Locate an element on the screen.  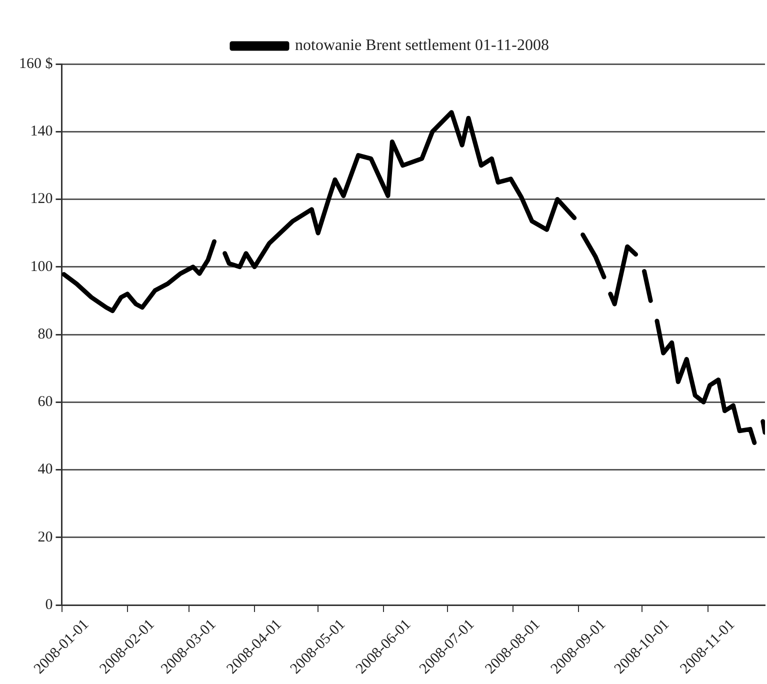
y-tick-label: 80 is located at coordinates (45, 334).